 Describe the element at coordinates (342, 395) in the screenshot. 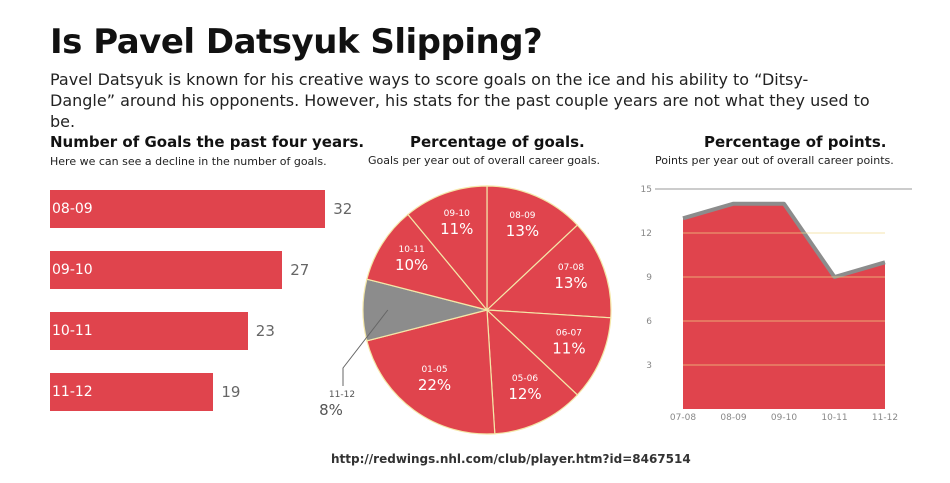

I see `pie-slice-category-label: 11-12` at that location.